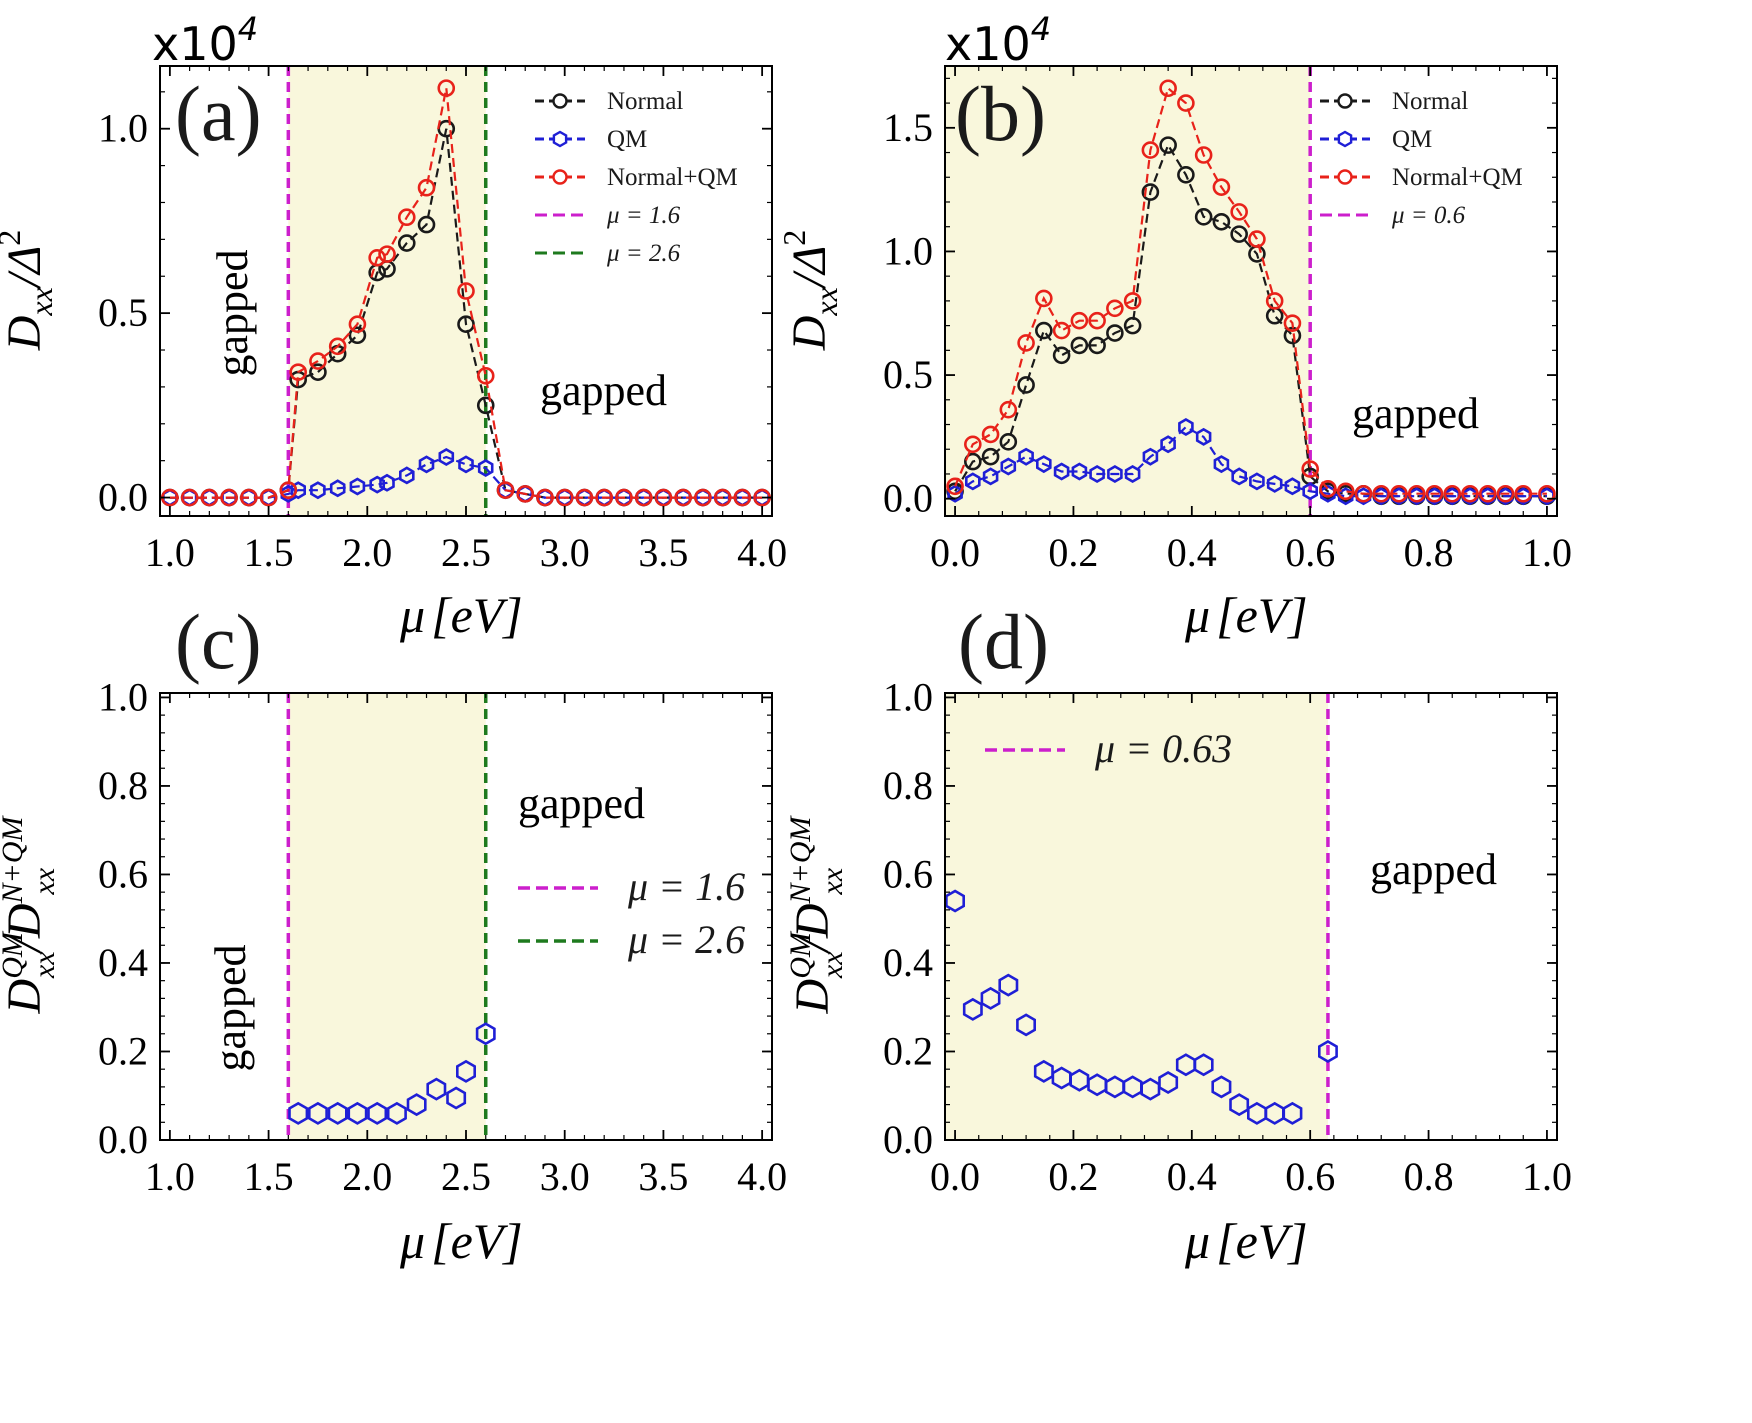  I want to click on panel-label: (c), so click(218, 641).